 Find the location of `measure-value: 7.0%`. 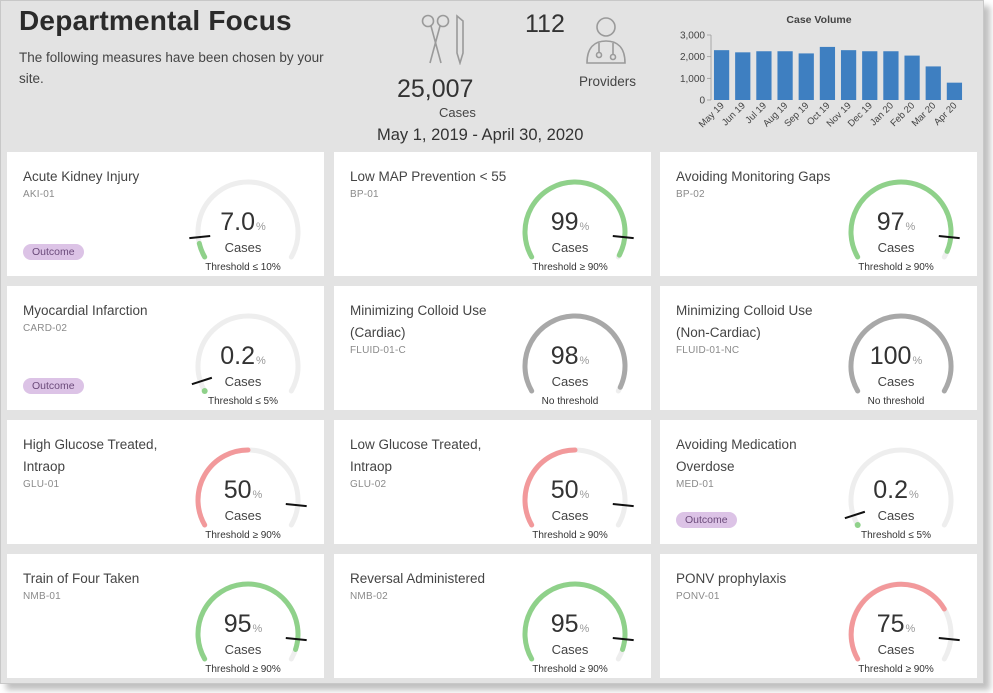

measure-value: 7.0% is located at coordinates (243, 222).